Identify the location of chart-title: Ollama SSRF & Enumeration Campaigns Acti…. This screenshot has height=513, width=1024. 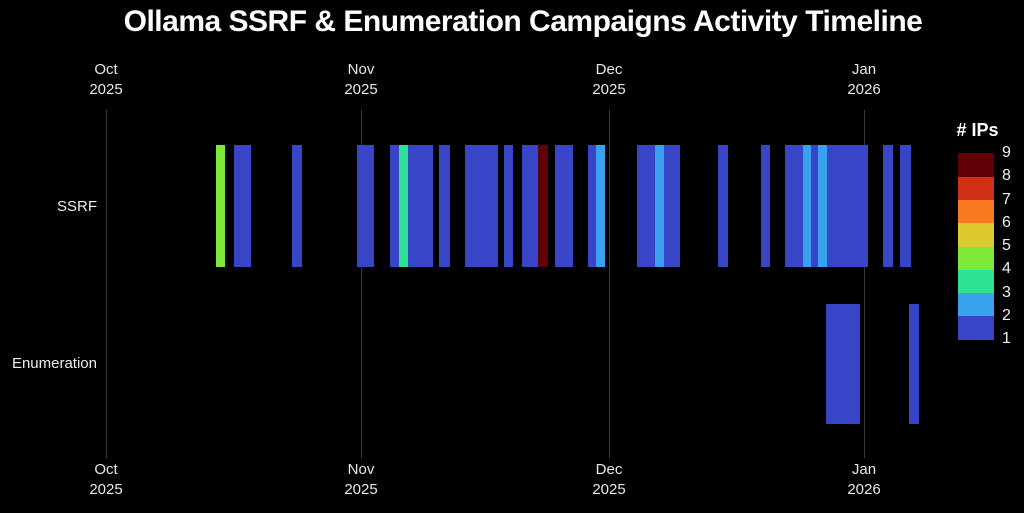
(523, 21).